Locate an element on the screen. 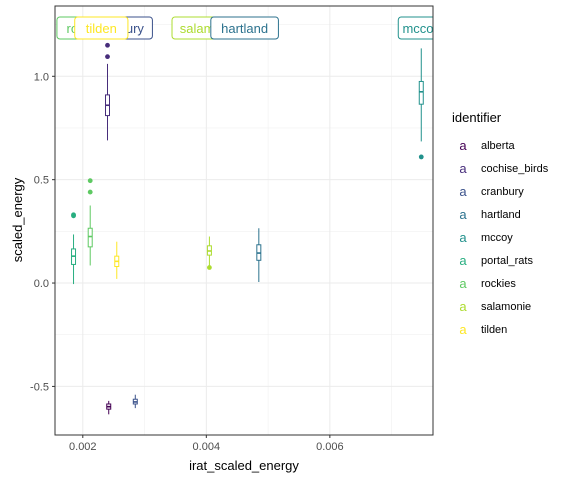 The image size is (576, 480). boxplot-alberta is located at coordinates (109, 407).